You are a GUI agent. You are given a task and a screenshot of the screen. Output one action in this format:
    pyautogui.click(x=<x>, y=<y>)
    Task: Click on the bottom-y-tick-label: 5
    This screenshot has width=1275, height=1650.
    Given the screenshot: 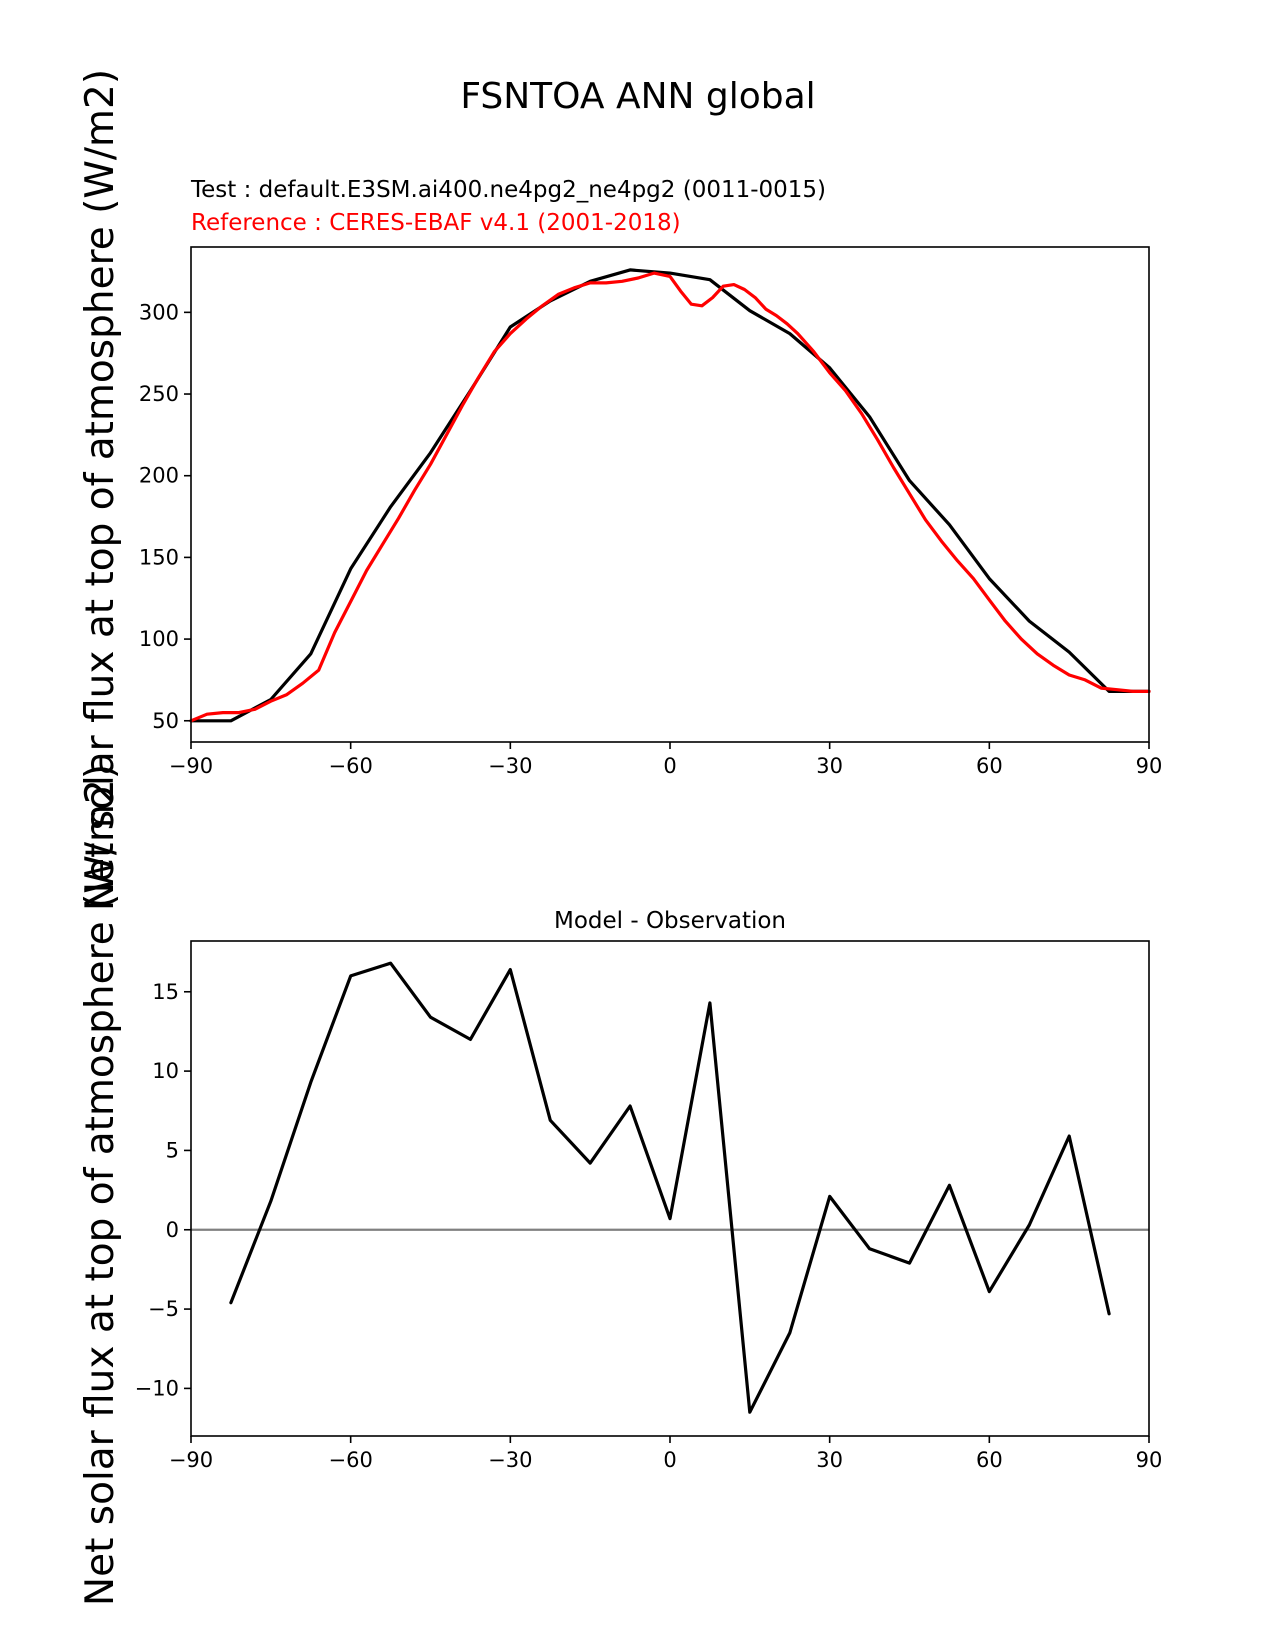 What is the action you would take?
    pyautogui.click(x=172, y=1150)
    